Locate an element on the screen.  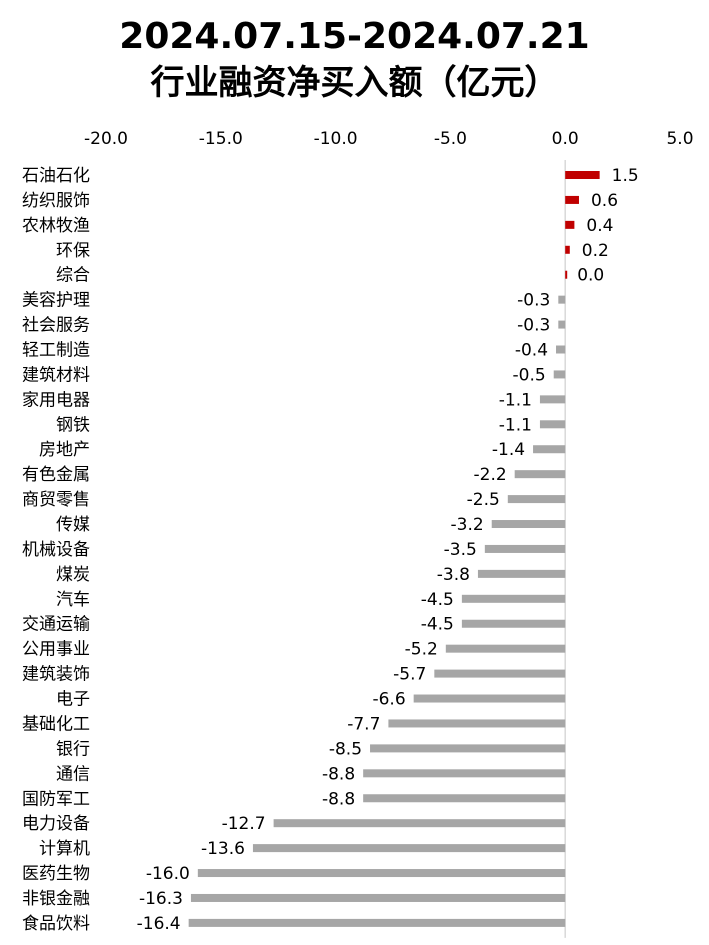
data-label: -7.7 is located at coordinates (363, 724).